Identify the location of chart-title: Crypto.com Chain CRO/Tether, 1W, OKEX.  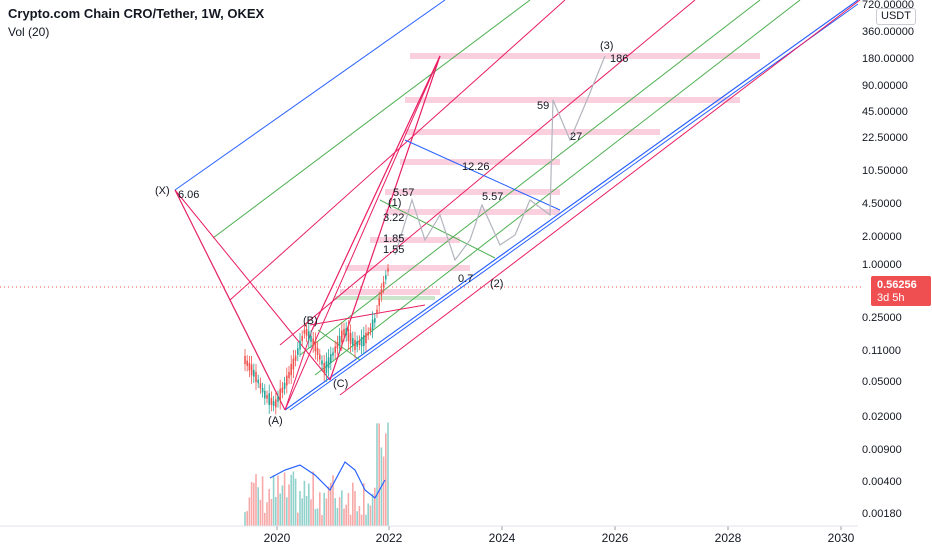
(136, 13).